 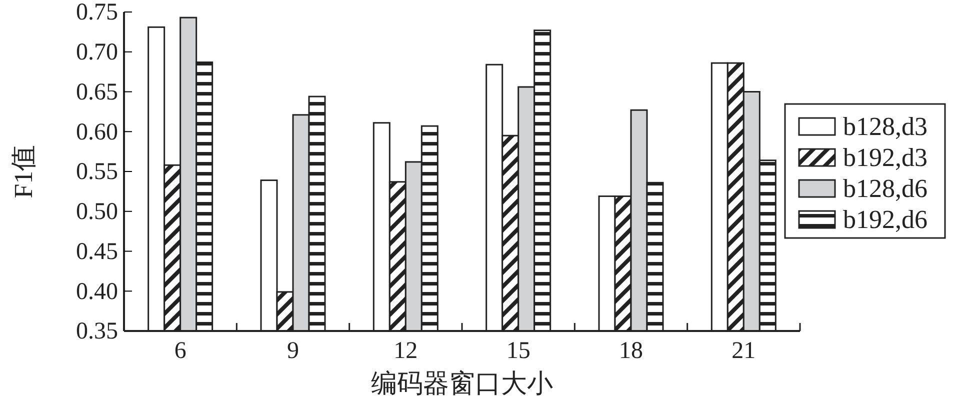 I want to click on y-tick-label: 0.70, so click(x=97, y=53).